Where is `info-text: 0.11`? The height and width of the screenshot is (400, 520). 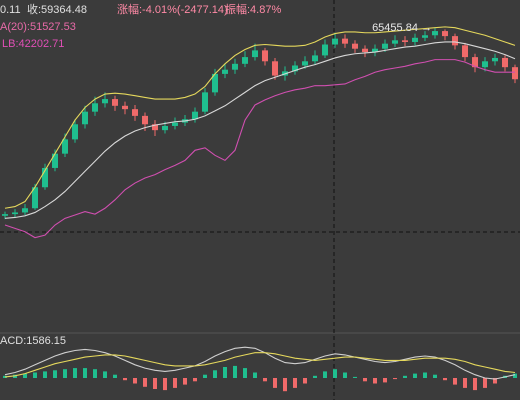 info-text: 0.11 is located at coordinates (10, 10).